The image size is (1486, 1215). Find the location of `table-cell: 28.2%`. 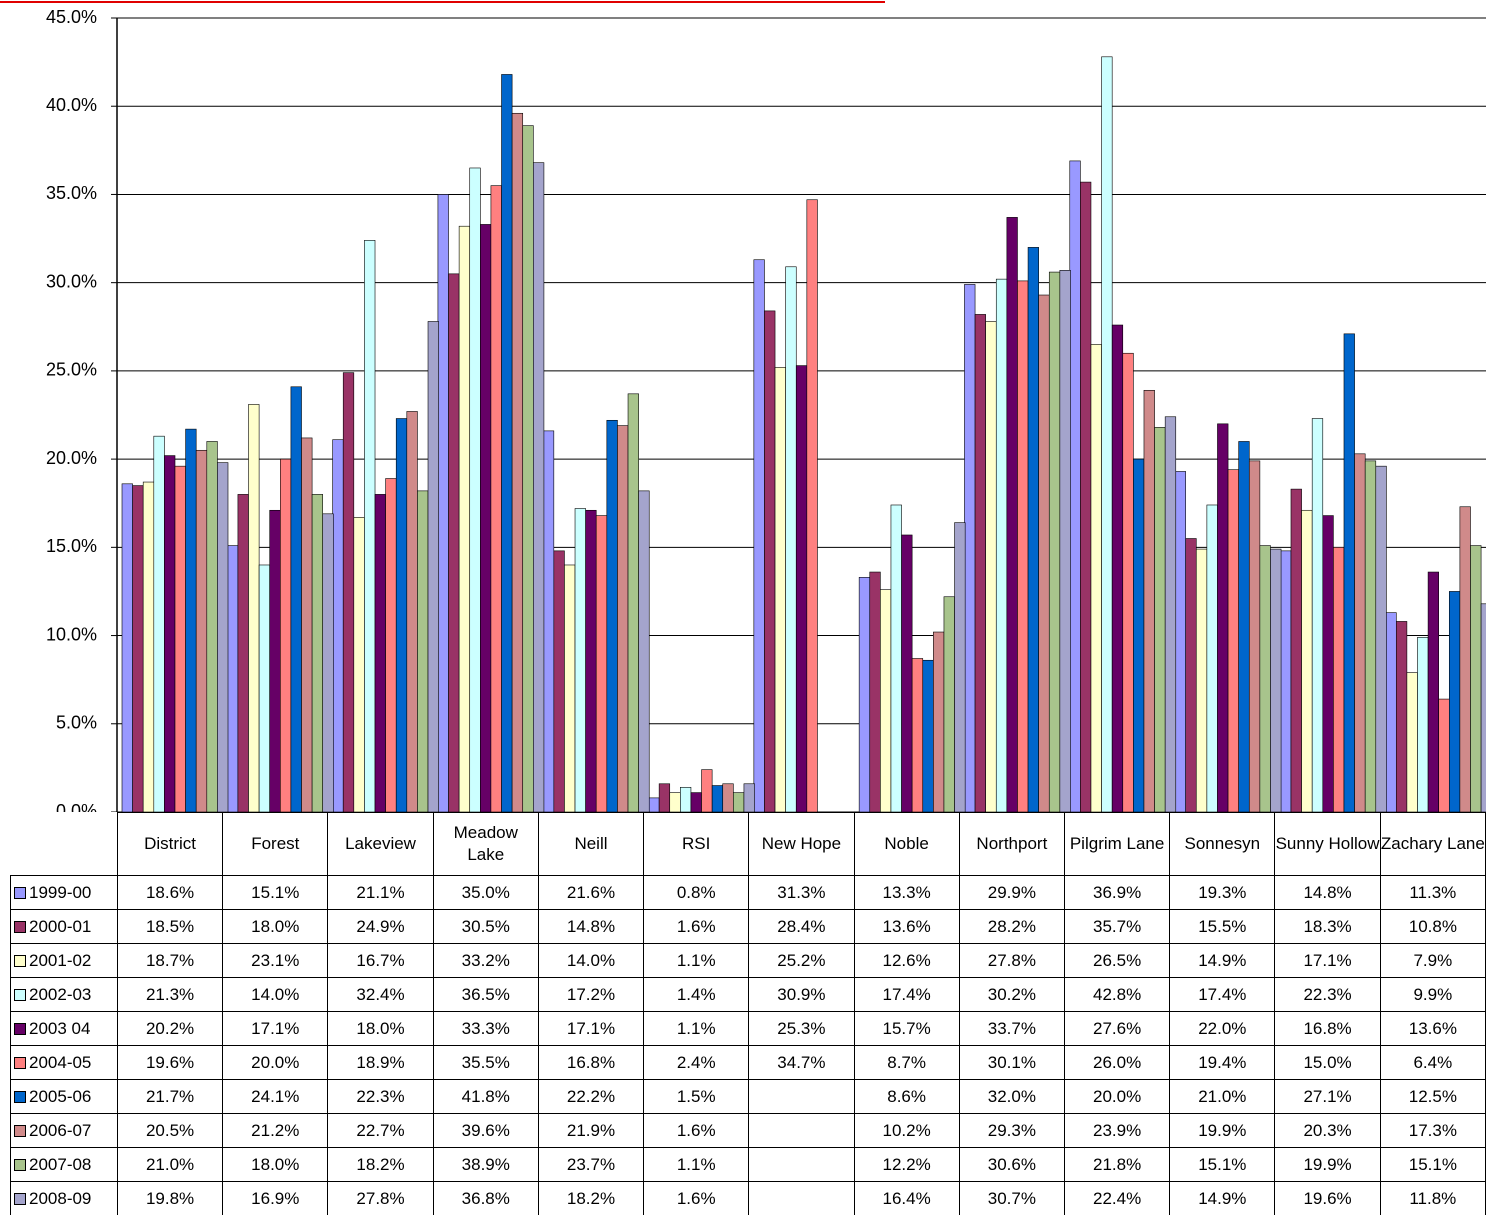

table-cell: 28.2% is located at coordinates (1011, 926).